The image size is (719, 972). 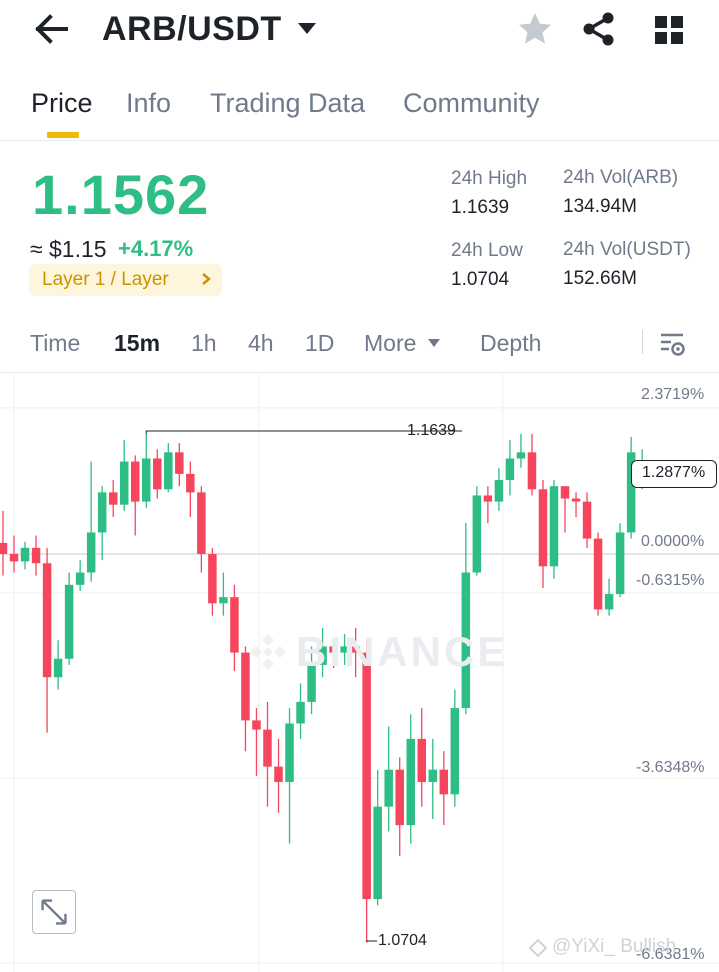 What do you see at coordinates (673, 541) in the screenshot?
I see `axis-label-zero: 0.0000%` at bounding box center [673, 541].